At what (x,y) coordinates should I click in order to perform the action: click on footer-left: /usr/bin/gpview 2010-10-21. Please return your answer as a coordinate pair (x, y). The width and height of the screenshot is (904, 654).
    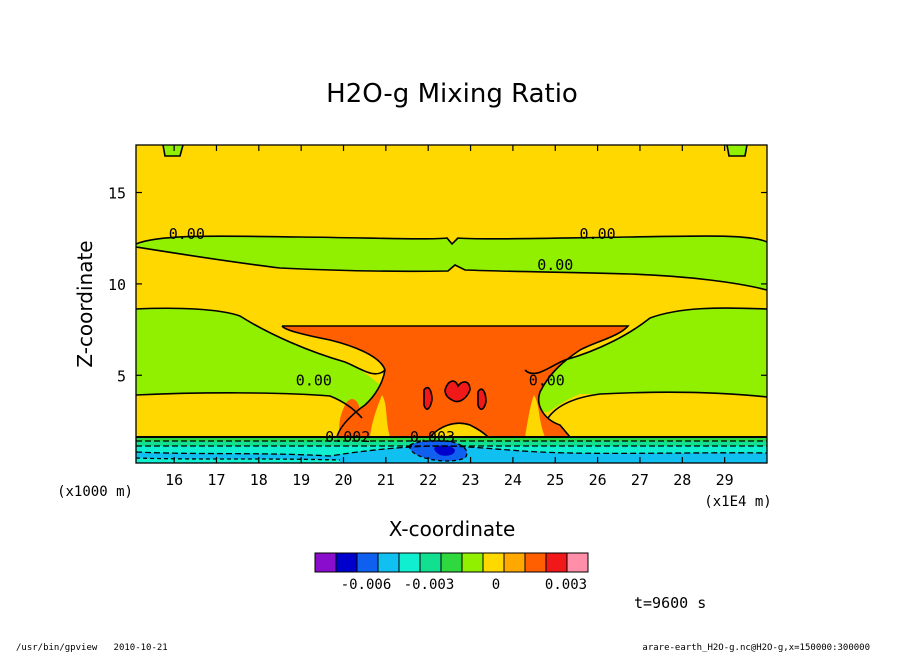
    Looking at the image, I should click on (92, 648).